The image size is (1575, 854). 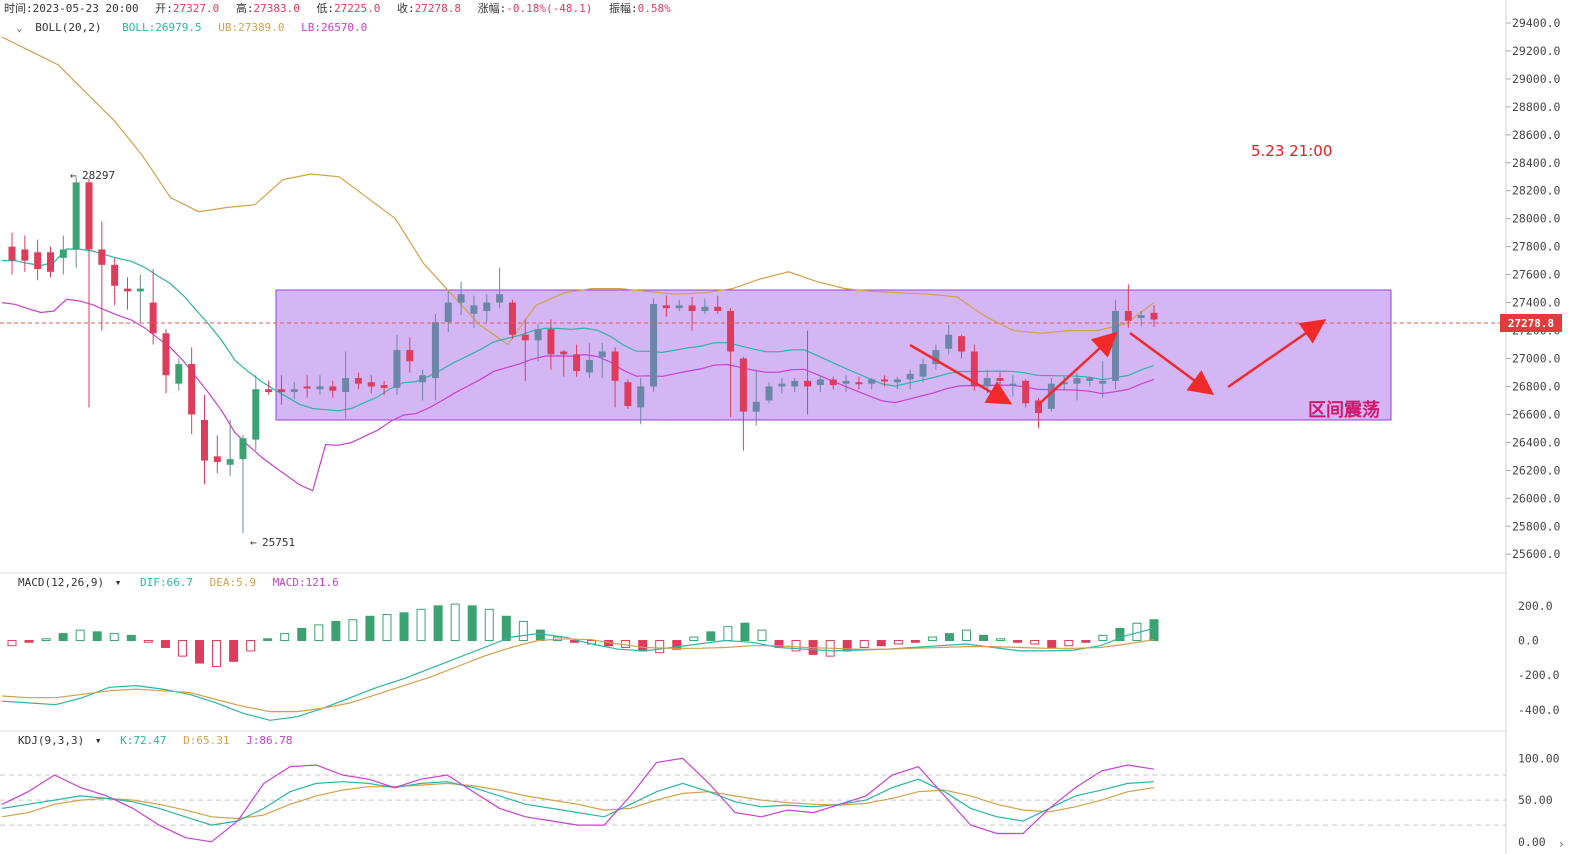 What do you see at coordinates (1536, 107) in the screenshot?
I see `price-tick-label: 28800.0` at bounding box center [1536, 107].